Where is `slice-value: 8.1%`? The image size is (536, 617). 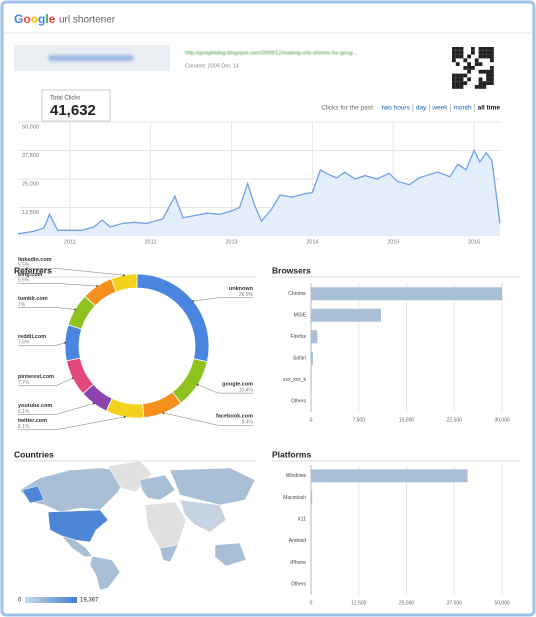 slice-value: 8.1% is located at coordinates (24, 427).